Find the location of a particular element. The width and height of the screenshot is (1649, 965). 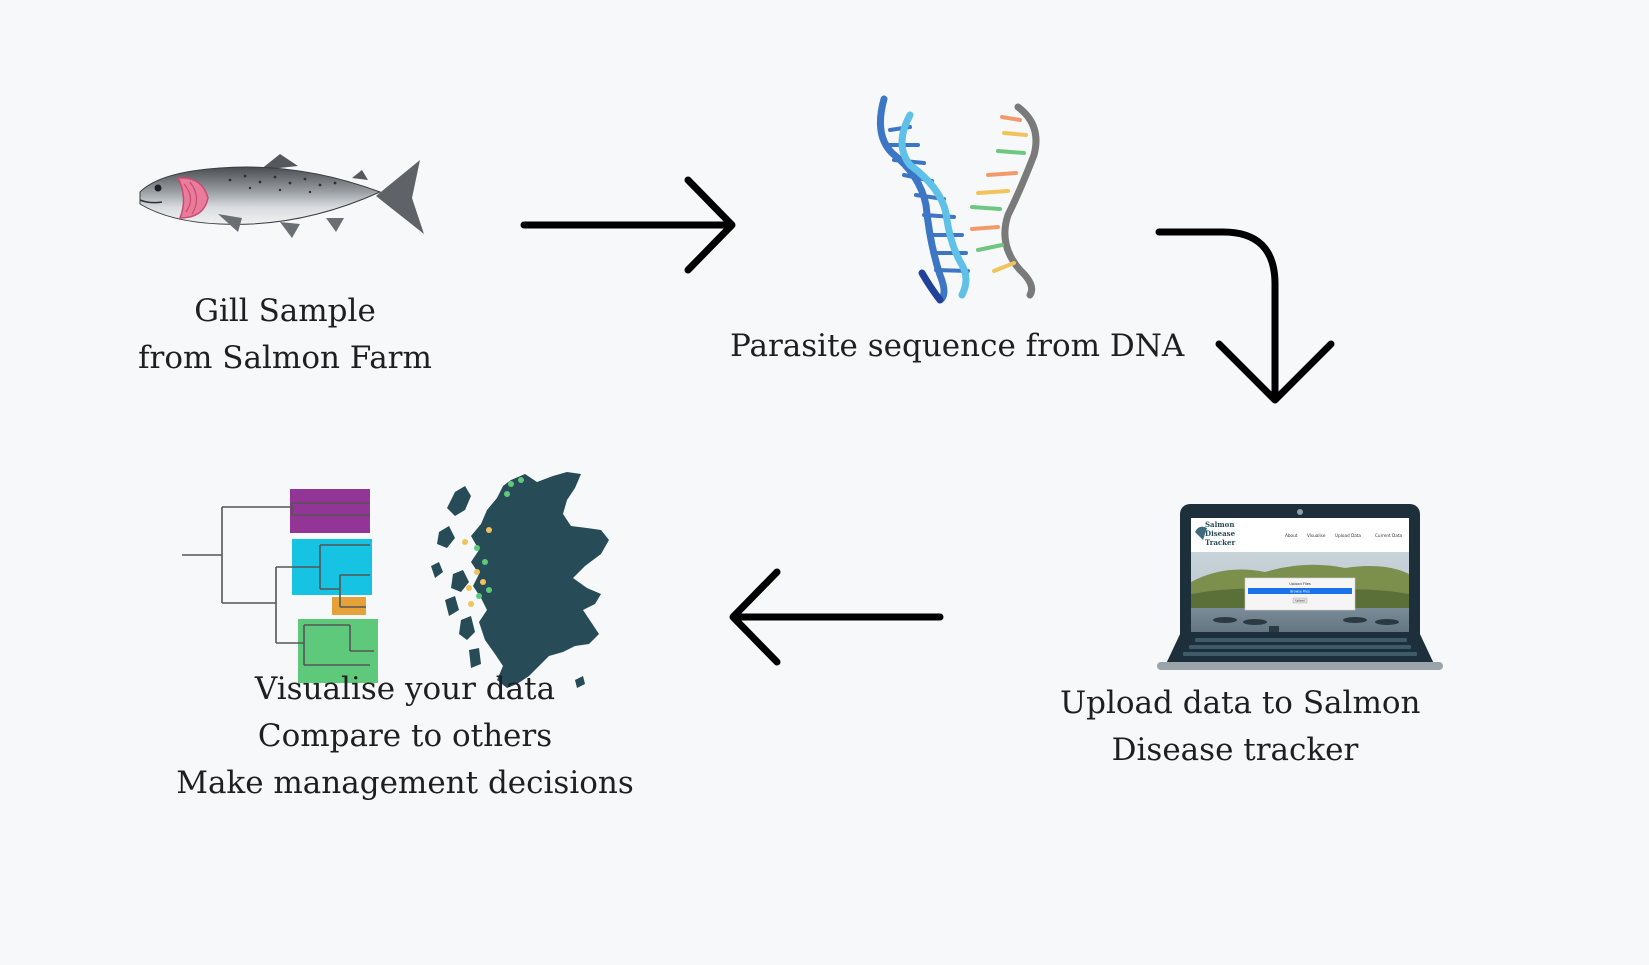

form-browse-button: Browse Files is located at coordinates (1300, 592).